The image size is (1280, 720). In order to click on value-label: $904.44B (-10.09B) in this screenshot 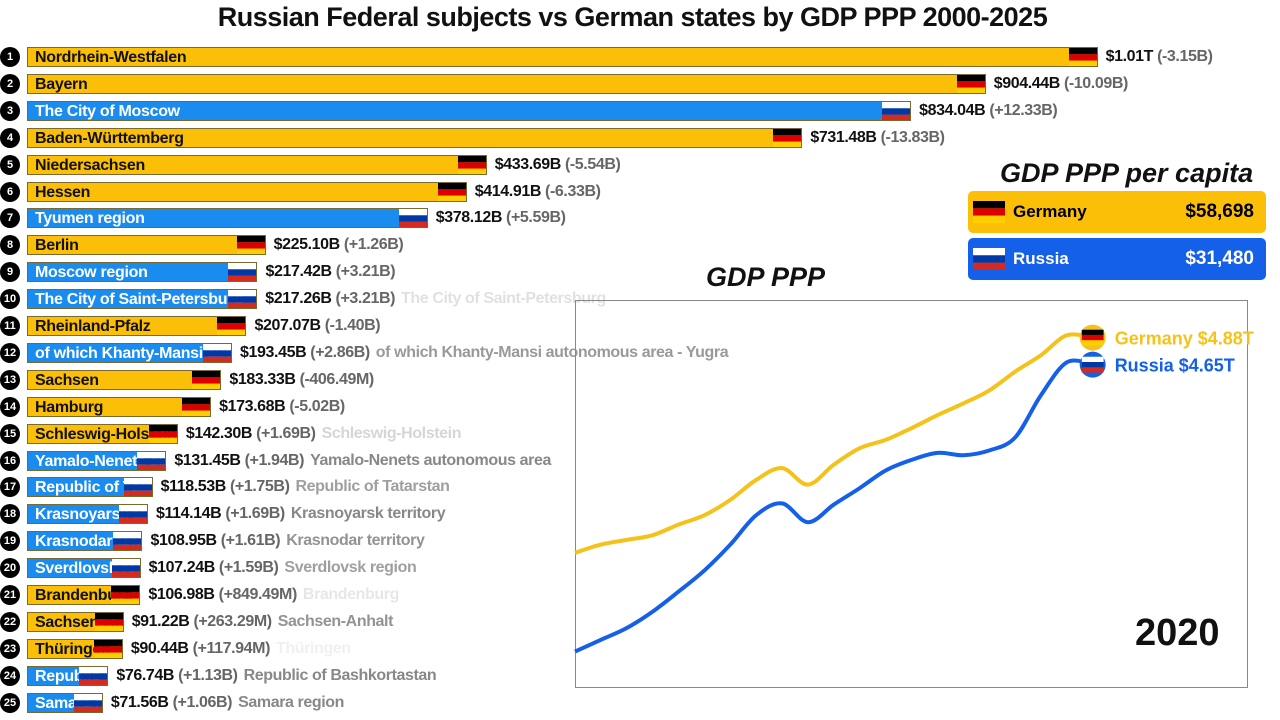, I will do `click(1061, 83)`.